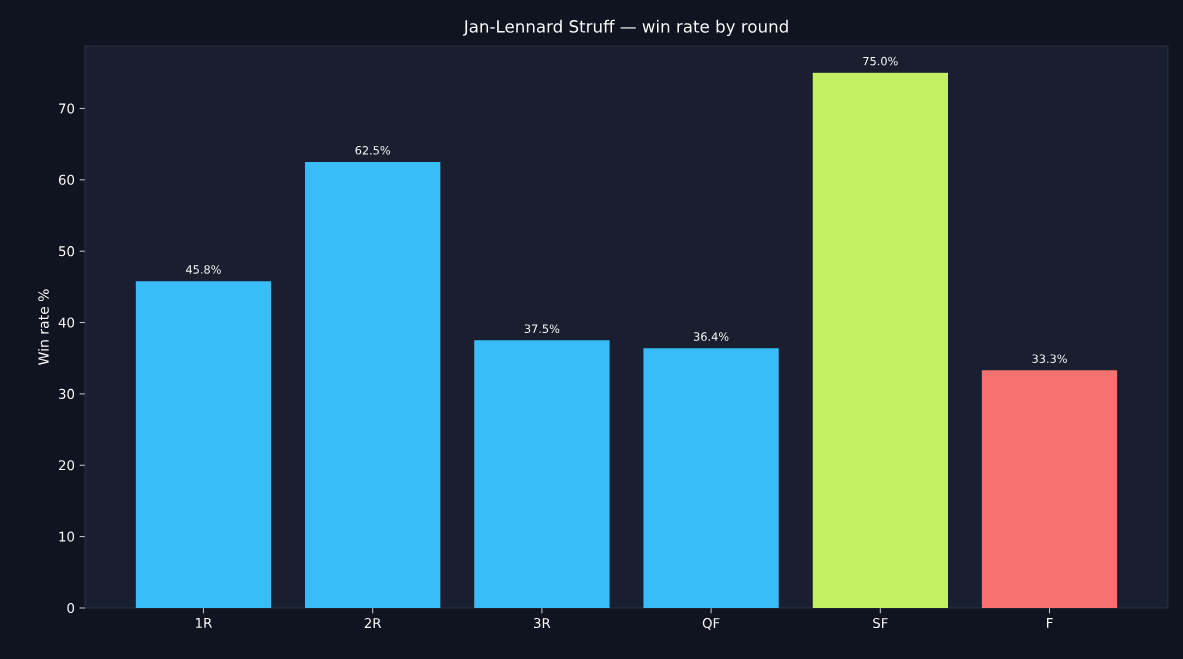 This screenshot has width=1183, height=659. Describe the element at coordinates (66, 465) in the screenshot. I see `y-tick-label: 20` at that location.